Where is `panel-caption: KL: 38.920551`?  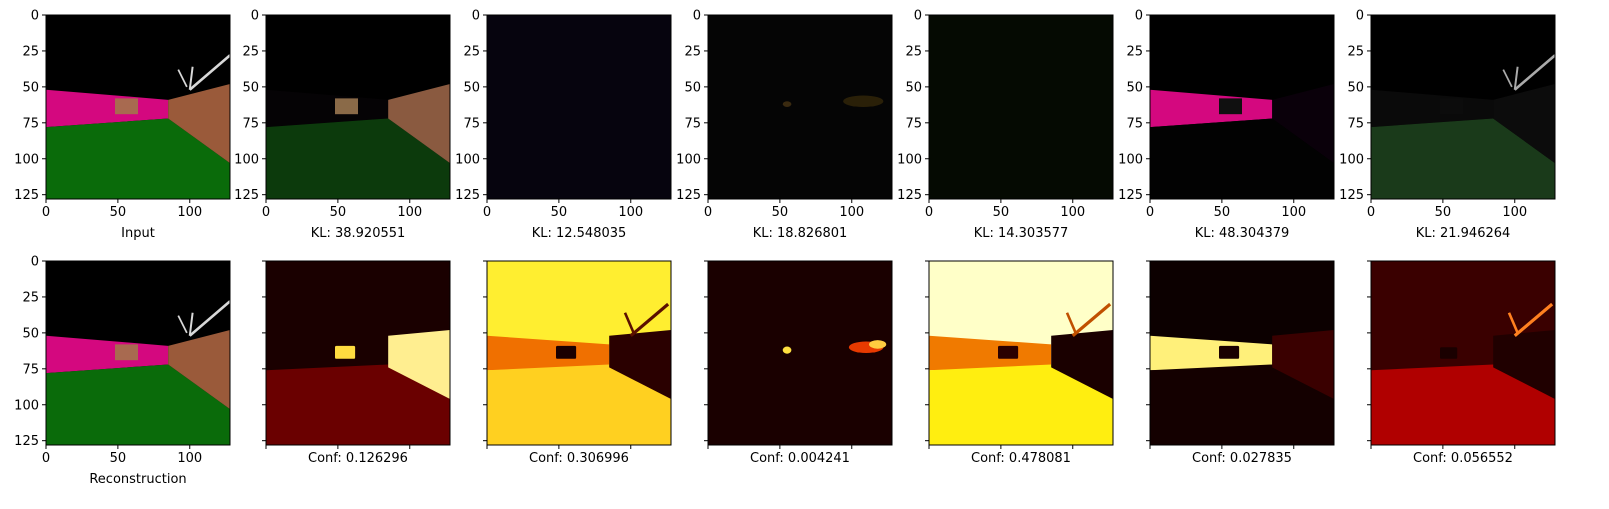 panel-caption: KL: 38.920551 is located at coordinates (358, 233).